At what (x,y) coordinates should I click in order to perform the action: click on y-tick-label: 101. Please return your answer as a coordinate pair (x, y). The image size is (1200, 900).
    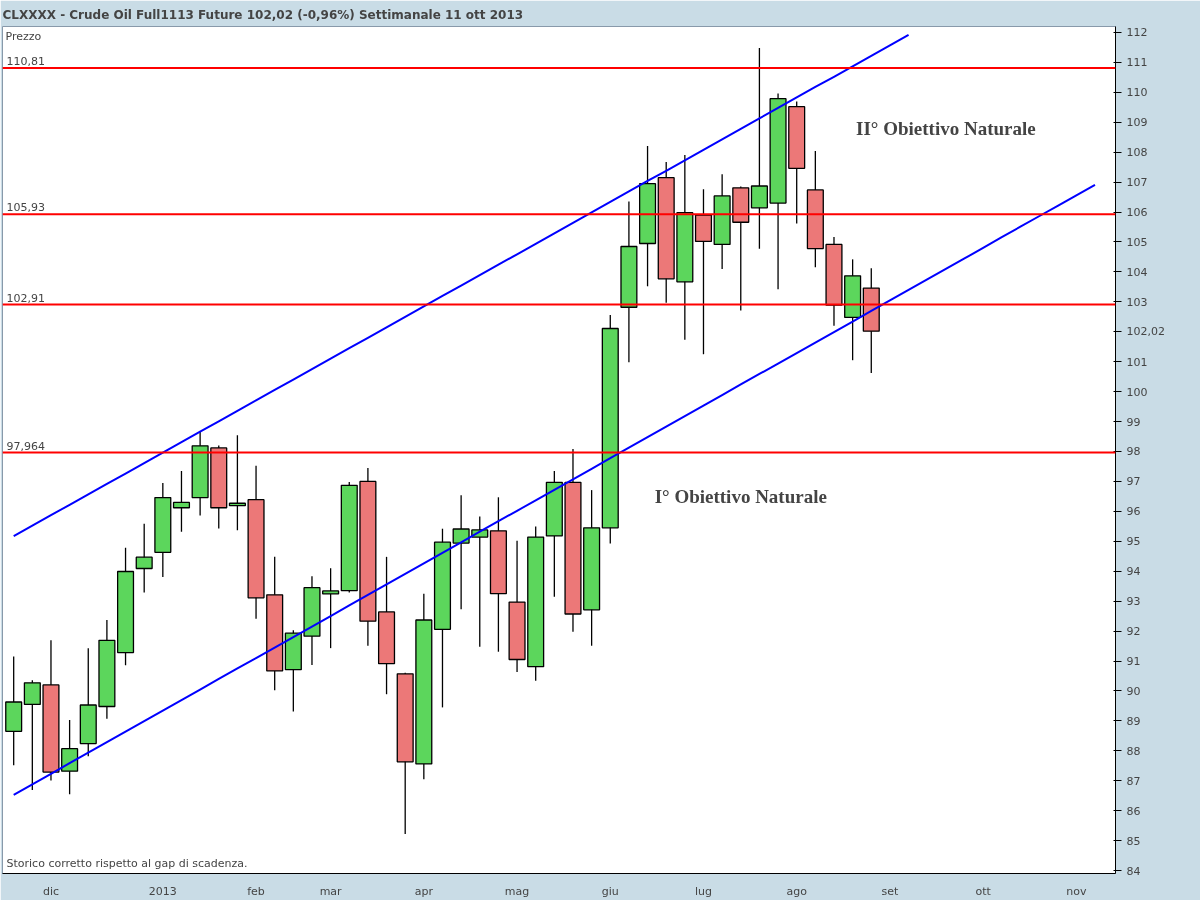
    Looking at the image, I should click on (1137, 362).